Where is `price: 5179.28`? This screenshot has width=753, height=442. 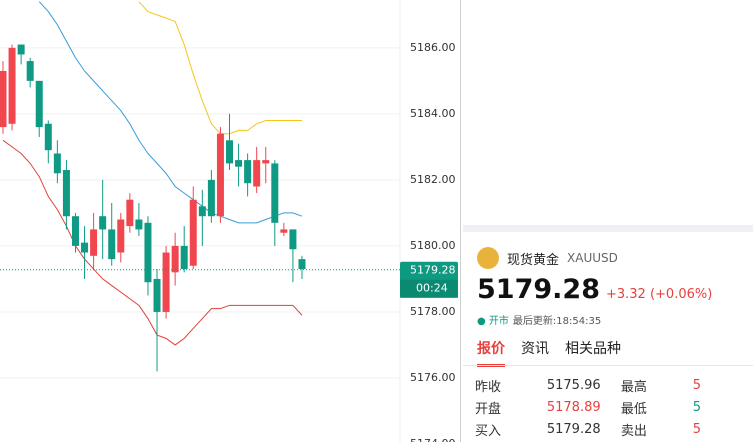 price: 5179.28 is located at coordinates (538, 289).